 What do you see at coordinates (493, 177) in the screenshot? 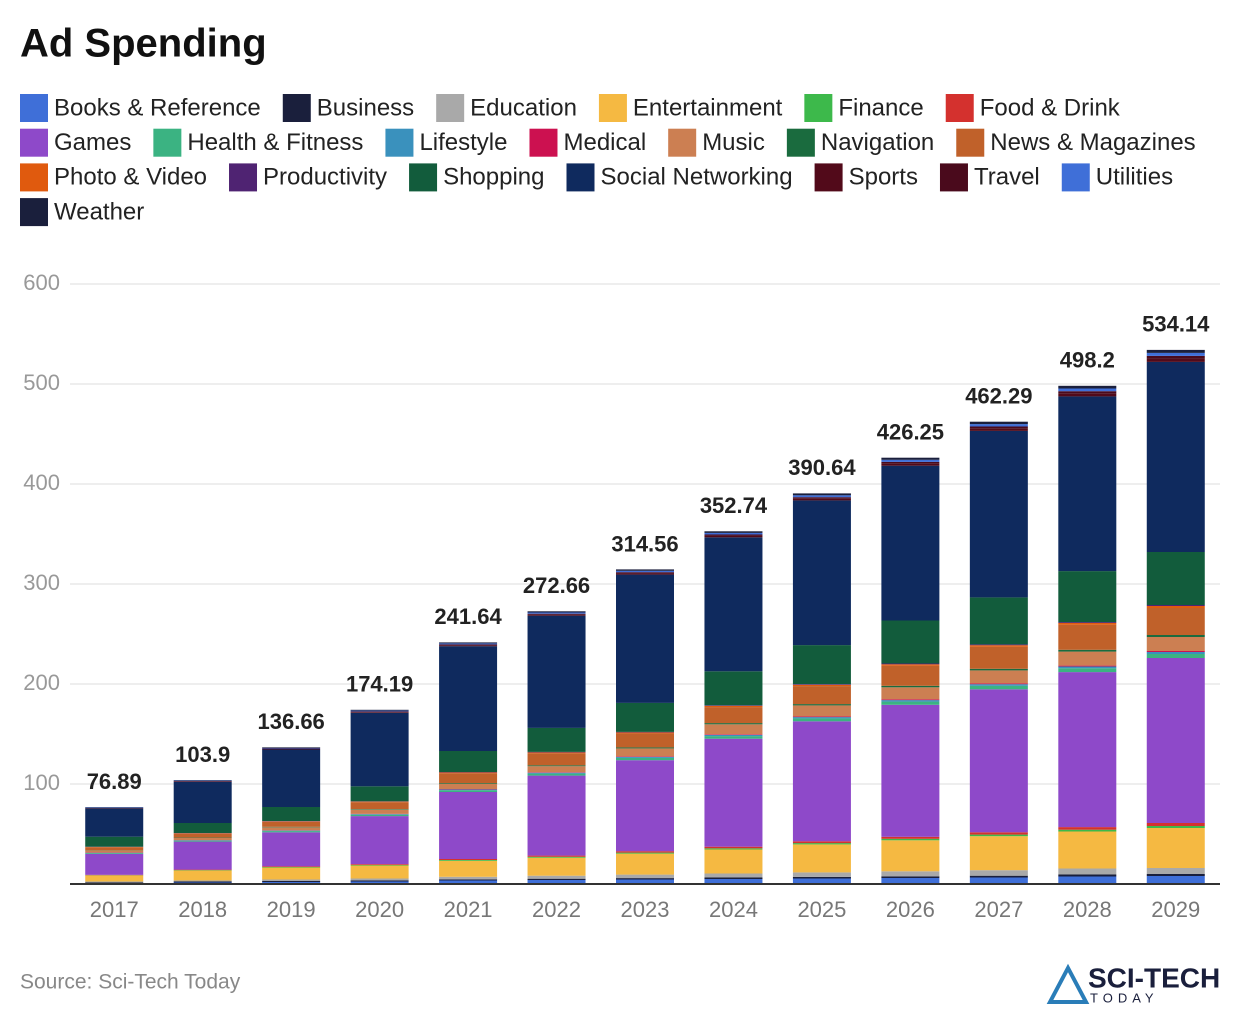
I see `legend-label: Shopping` at bounding box center [493, 177].